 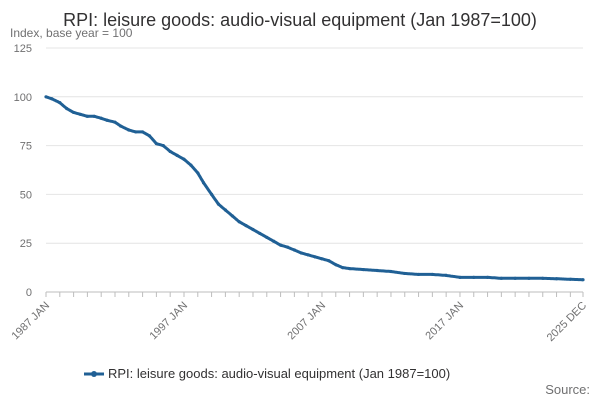 I want to click on y-tick-label: 75, so click(x=26, y=147).